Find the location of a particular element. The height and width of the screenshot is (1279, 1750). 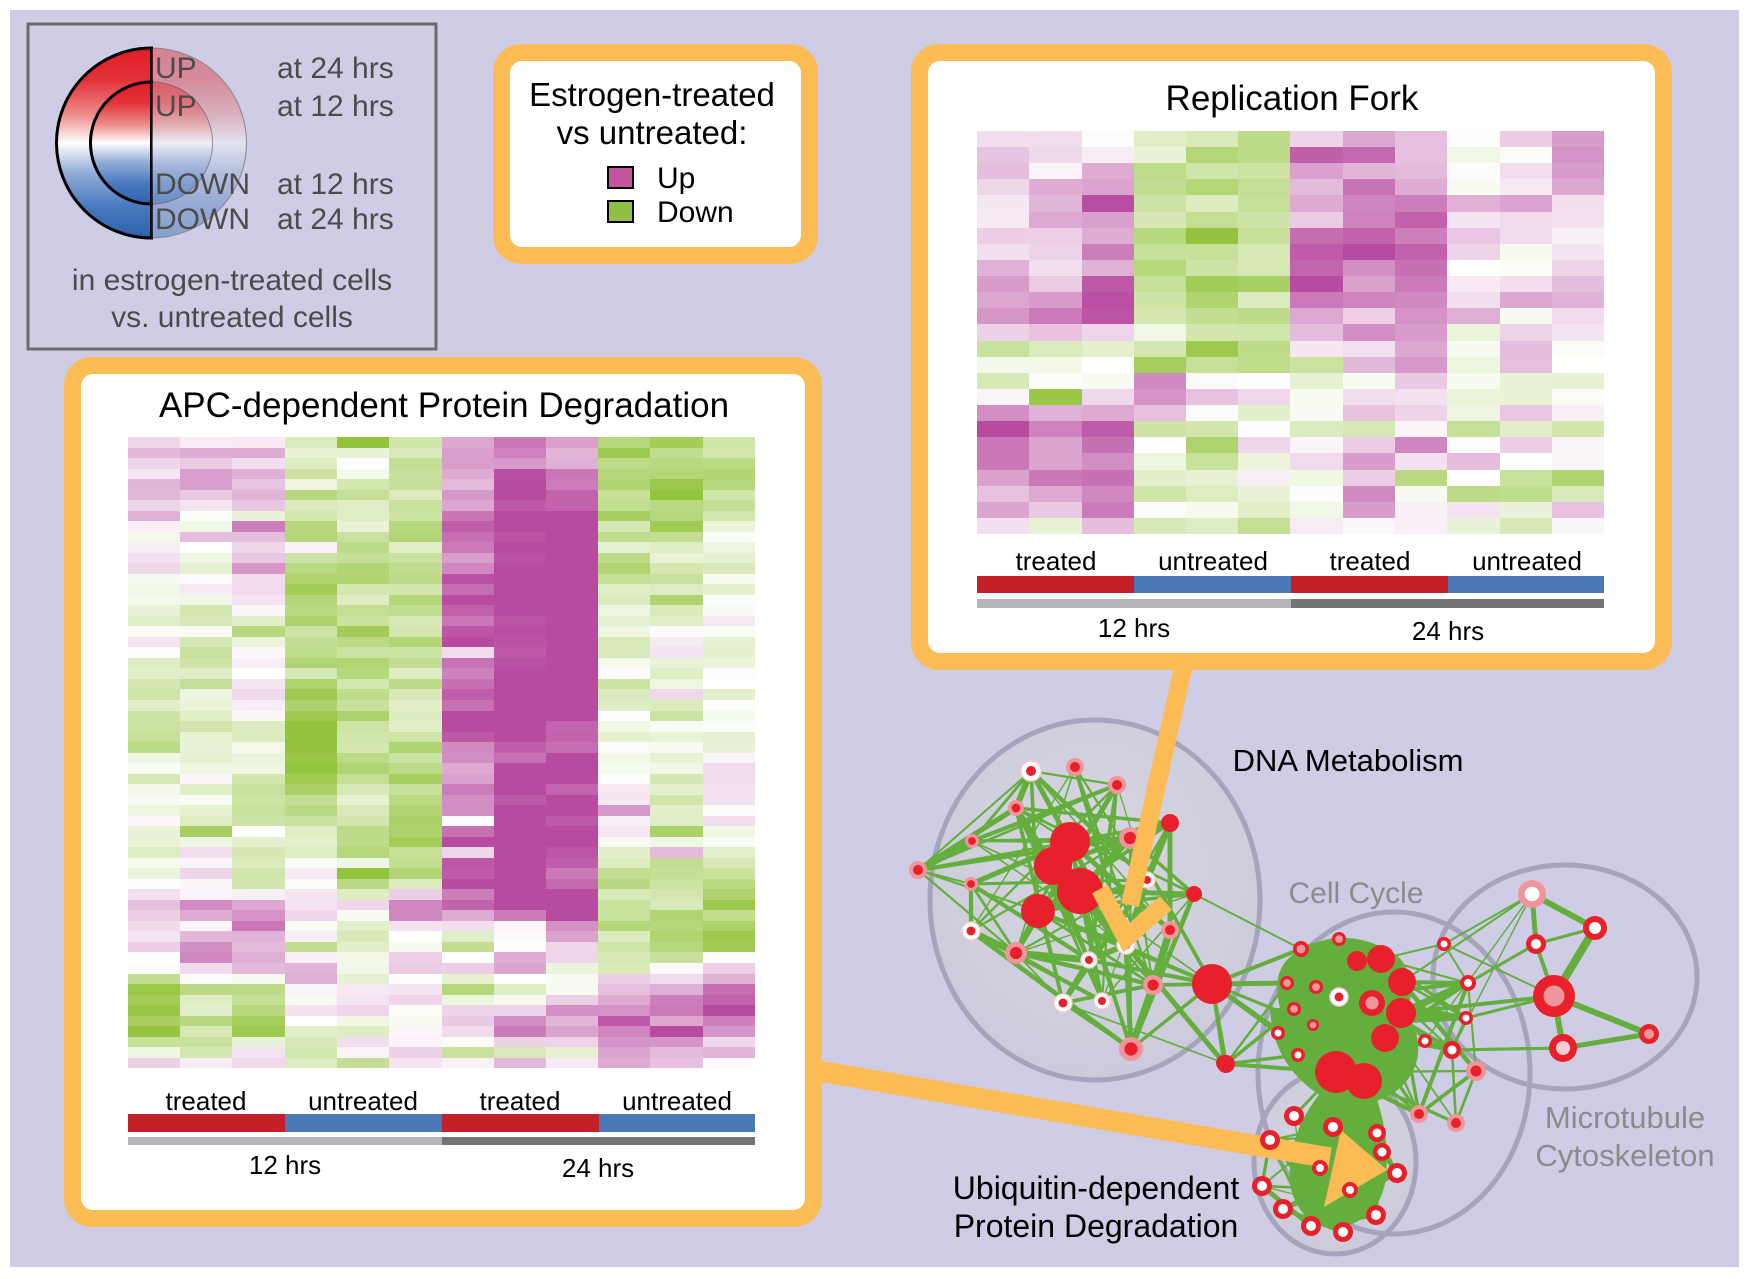

svg-text: Cell Cycle is located at coordinates (1355, 893).